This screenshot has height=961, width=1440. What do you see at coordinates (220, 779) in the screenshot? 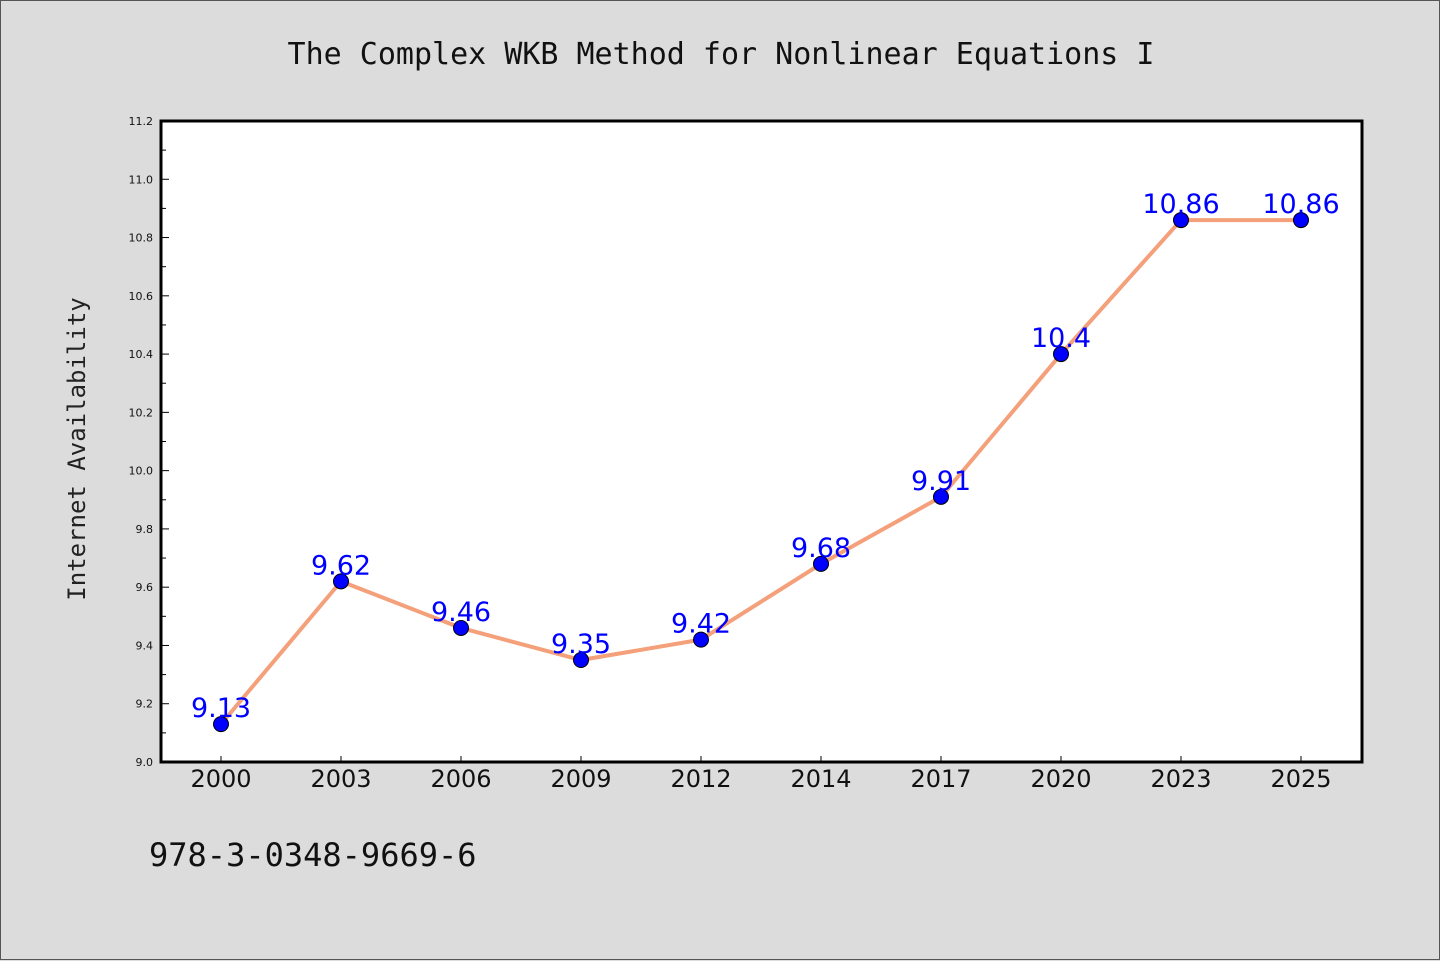
I see `x-tick-label: 2000` at bounding box center [220, 779].